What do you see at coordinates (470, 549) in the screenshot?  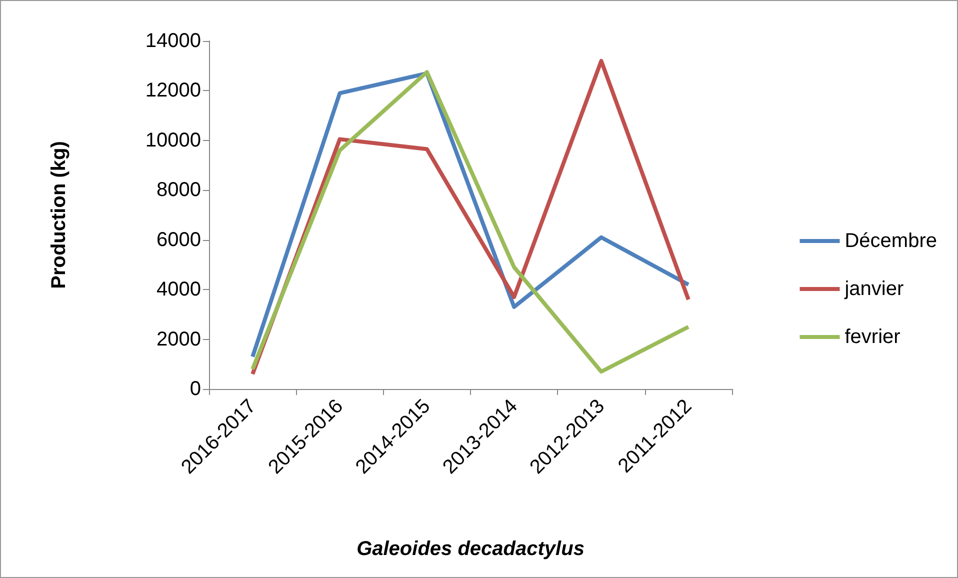 I see `x-axis-title: Galeoides decadactylus` at bounding box center [470, 549].